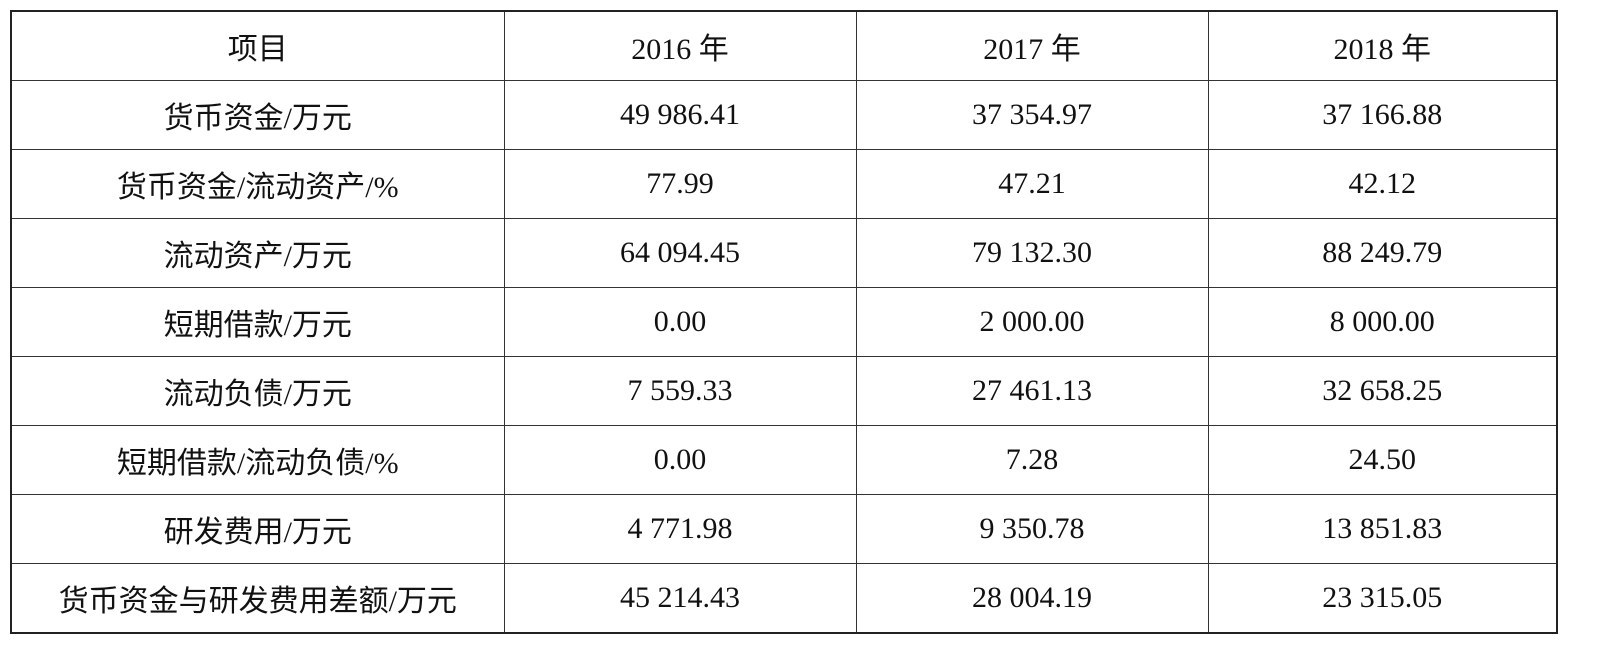  I want to click on table-cell: 4 771.98, so click(680, 529).